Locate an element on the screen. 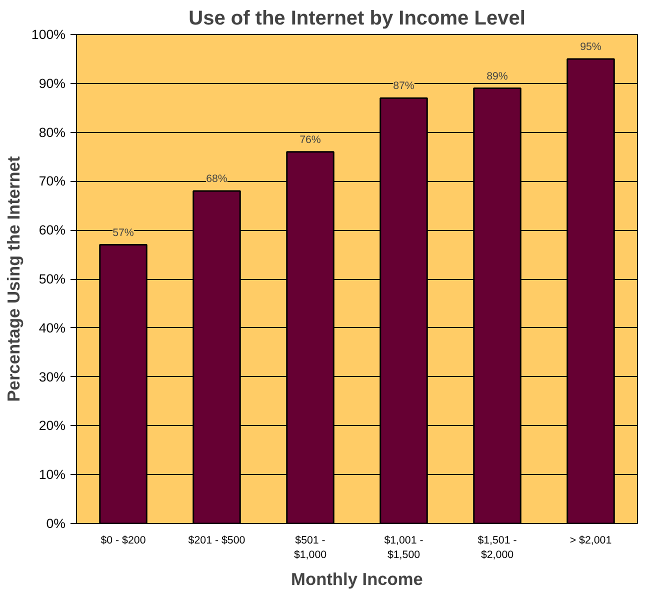  x-tick-label: $1,501 - $2,000 is located at coordinates (498, 547).